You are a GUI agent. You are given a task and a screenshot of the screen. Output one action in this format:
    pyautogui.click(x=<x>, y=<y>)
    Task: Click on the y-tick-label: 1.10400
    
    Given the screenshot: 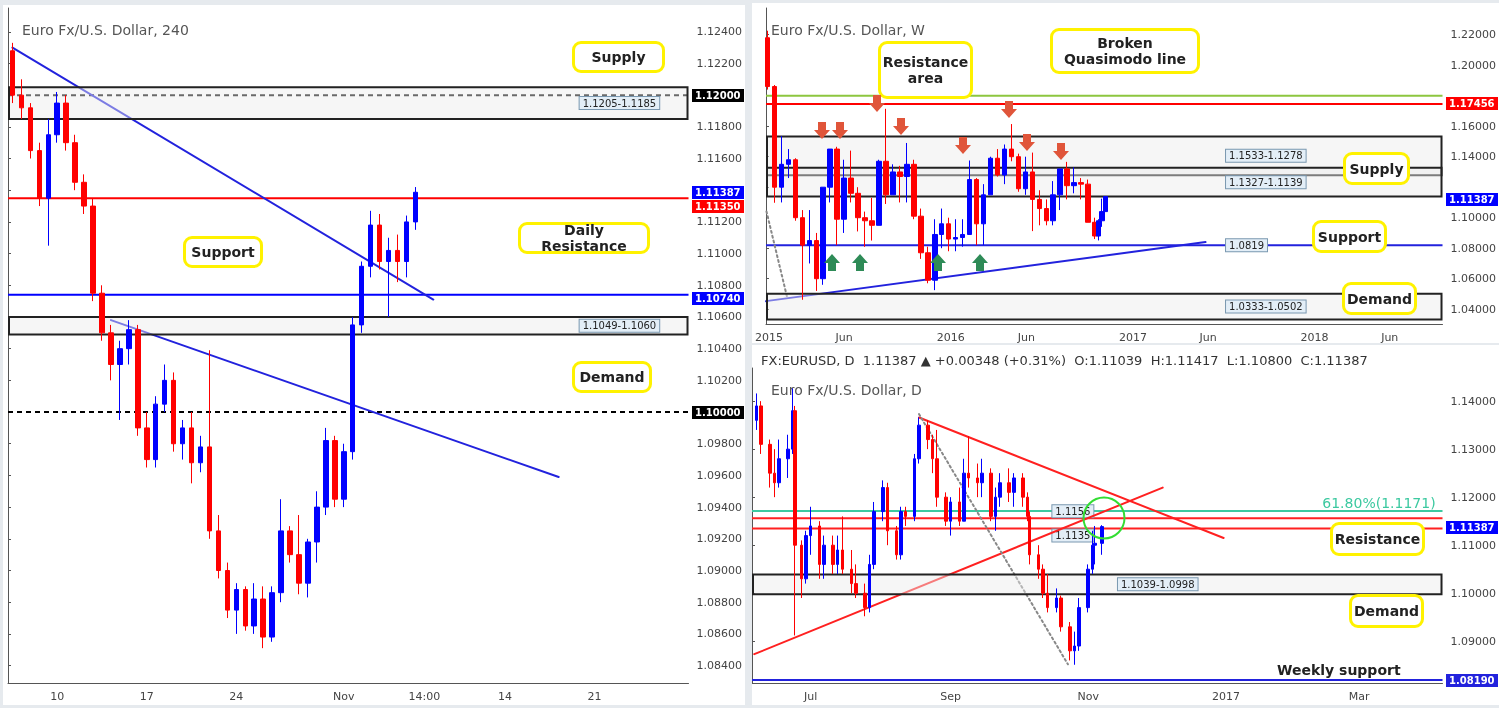 What is the action you would take?
    pyautogui.click(x=719, y=349)
    